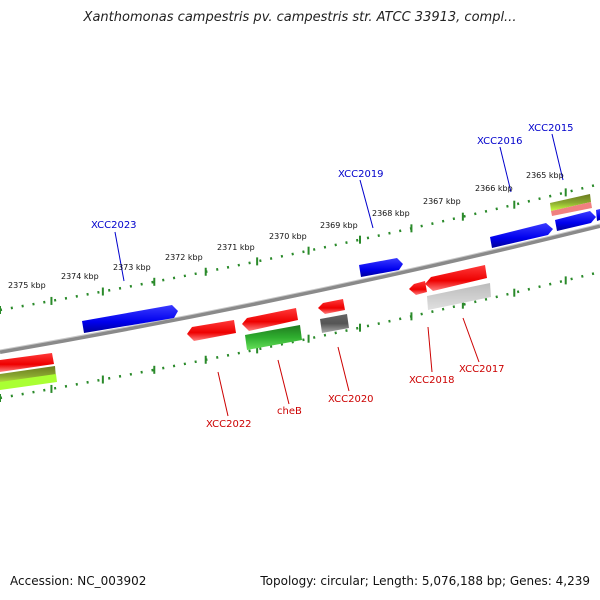 This screenshot has height=600, width=600. I want to click on feature-left-lime, so click(28, 382).